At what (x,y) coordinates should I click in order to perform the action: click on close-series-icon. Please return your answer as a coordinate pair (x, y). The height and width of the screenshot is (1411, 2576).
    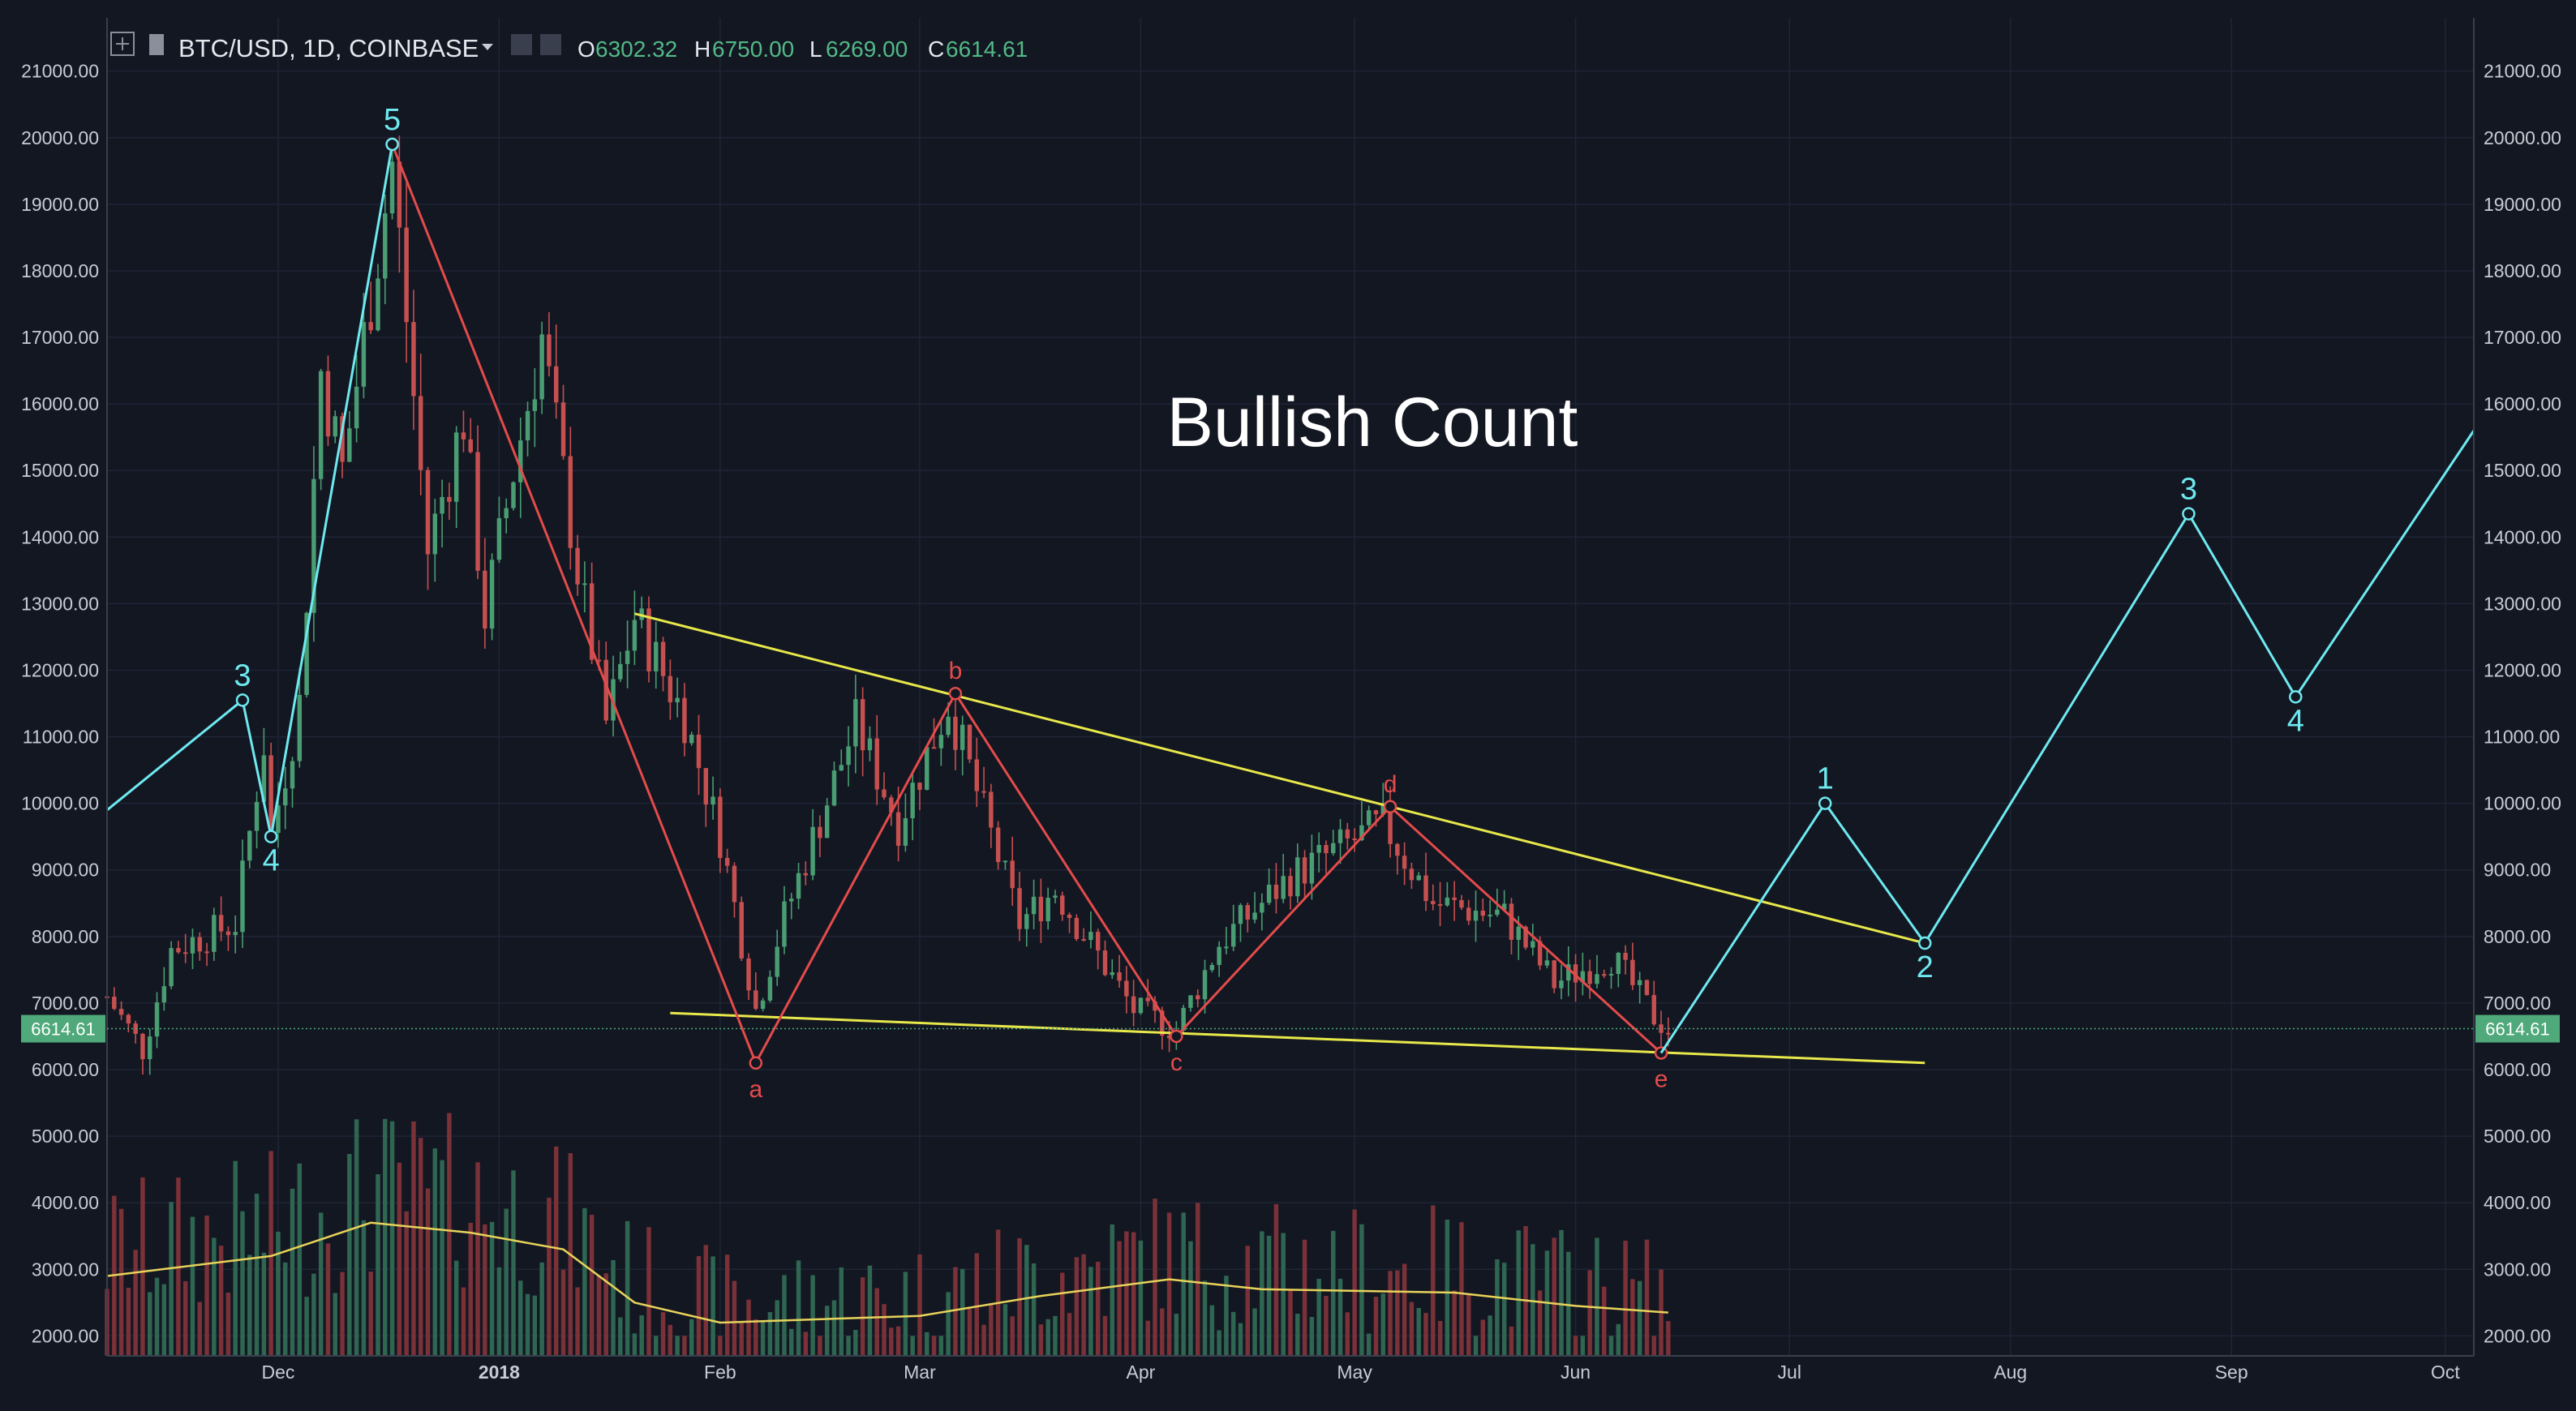
    Looking at the image, I should click on (550, 44).